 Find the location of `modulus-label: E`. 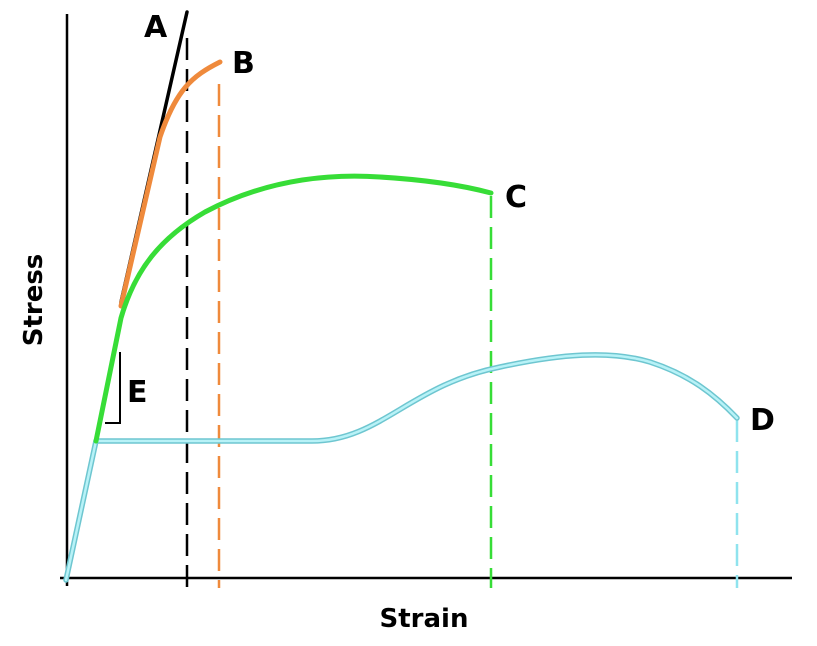

modulus-label: E is located at coordinates (137, 392).